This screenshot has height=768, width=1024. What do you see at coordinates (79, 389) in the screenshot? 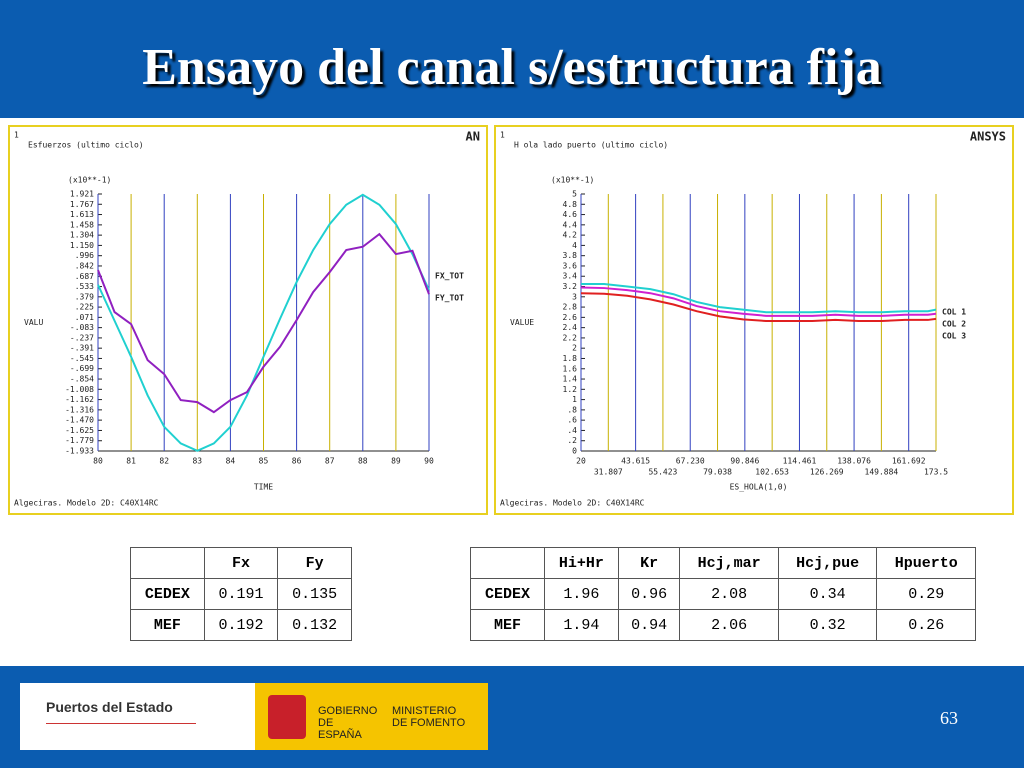
I see `y-tick-label: -1.008` at bounding box center [79, 389].